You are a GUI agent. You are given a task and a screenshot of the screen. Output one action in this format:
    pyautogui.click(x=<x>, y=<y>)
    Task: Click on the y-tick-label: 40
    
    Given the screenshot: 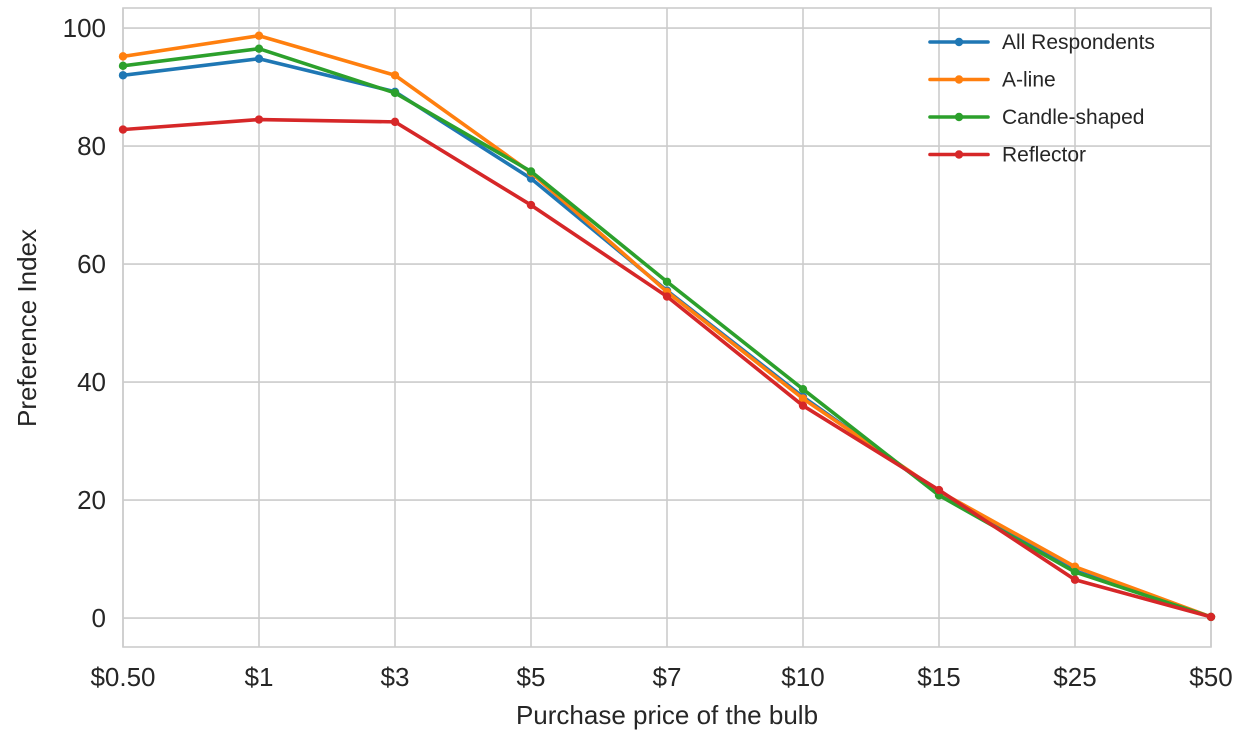 What is the action you would take?
    pyautogui.click(x=91, y=382)
    